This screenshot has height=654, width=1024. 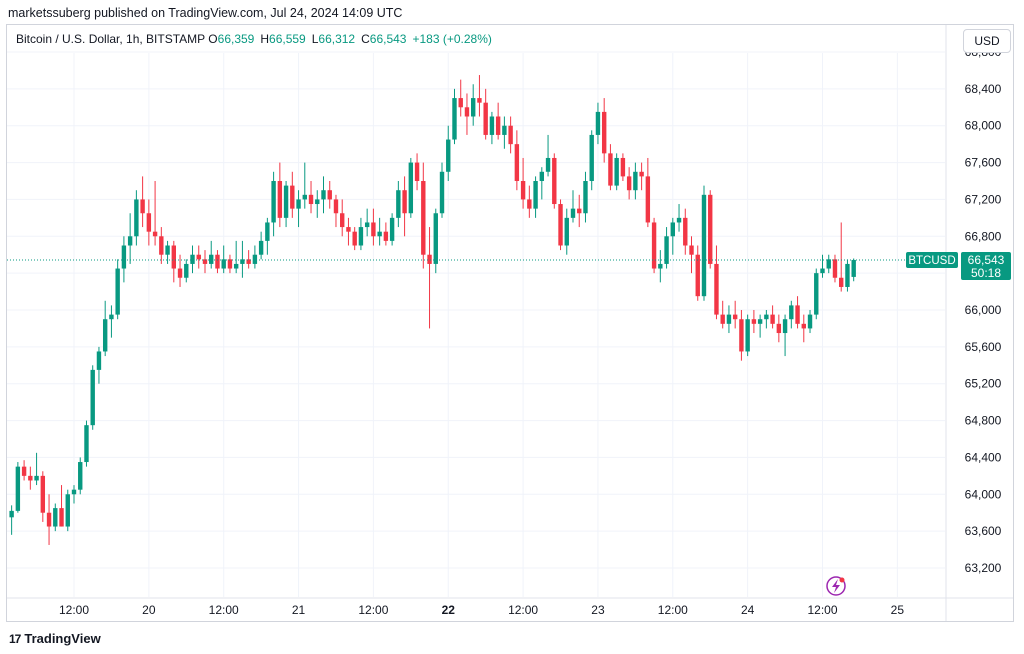 I want to click on footer-brand: 17 TradingView, so click(x=55, y=638).